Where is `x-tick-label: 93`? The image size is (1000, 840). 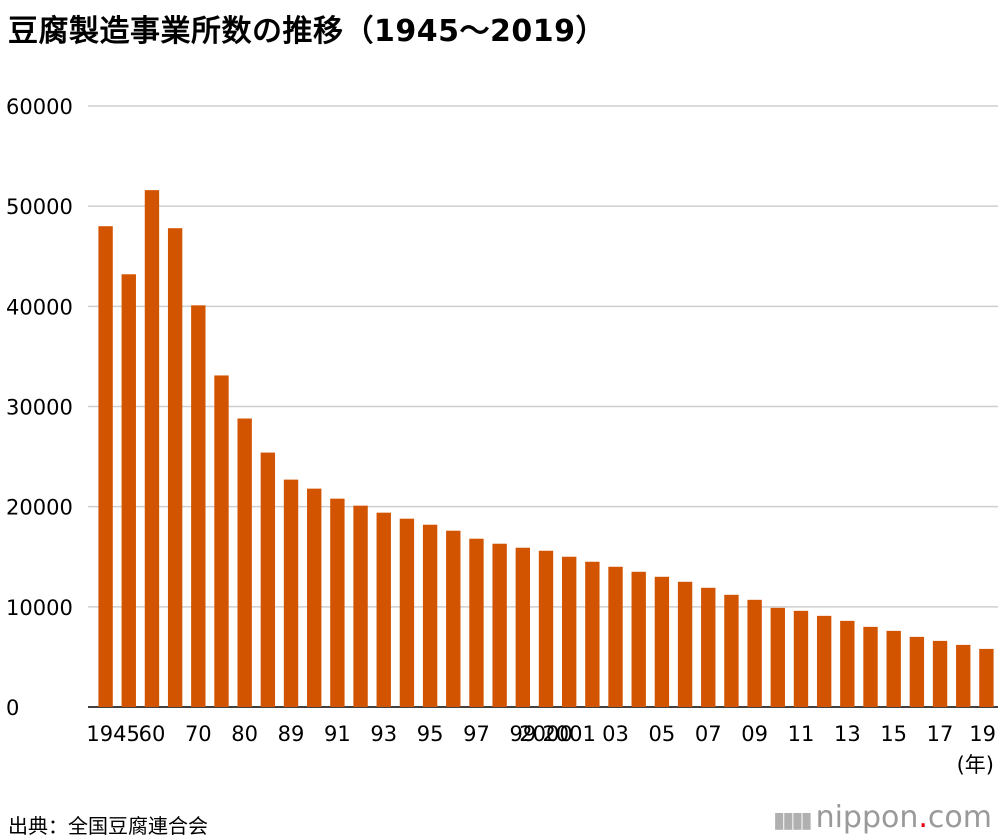 x-tick-label: 93 is located at coordinates (383, 734).